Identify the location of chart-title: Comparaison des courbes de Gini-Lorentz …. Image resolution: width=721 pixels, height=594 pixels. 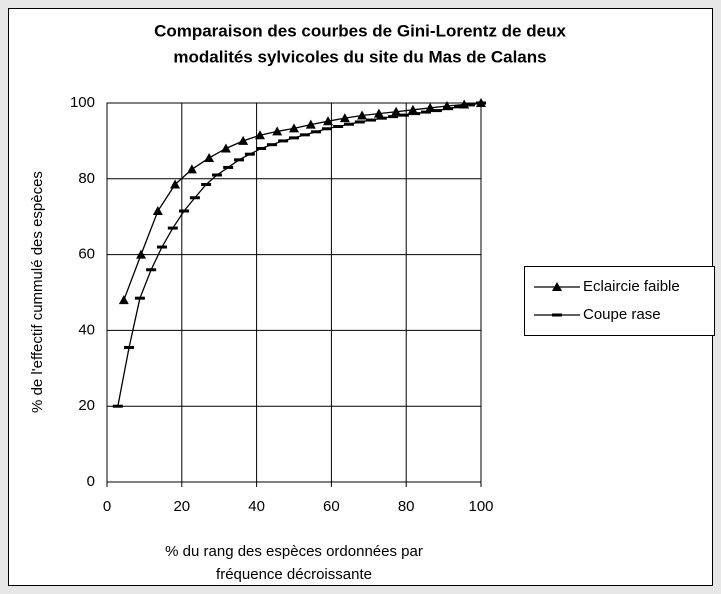
(360, 30).